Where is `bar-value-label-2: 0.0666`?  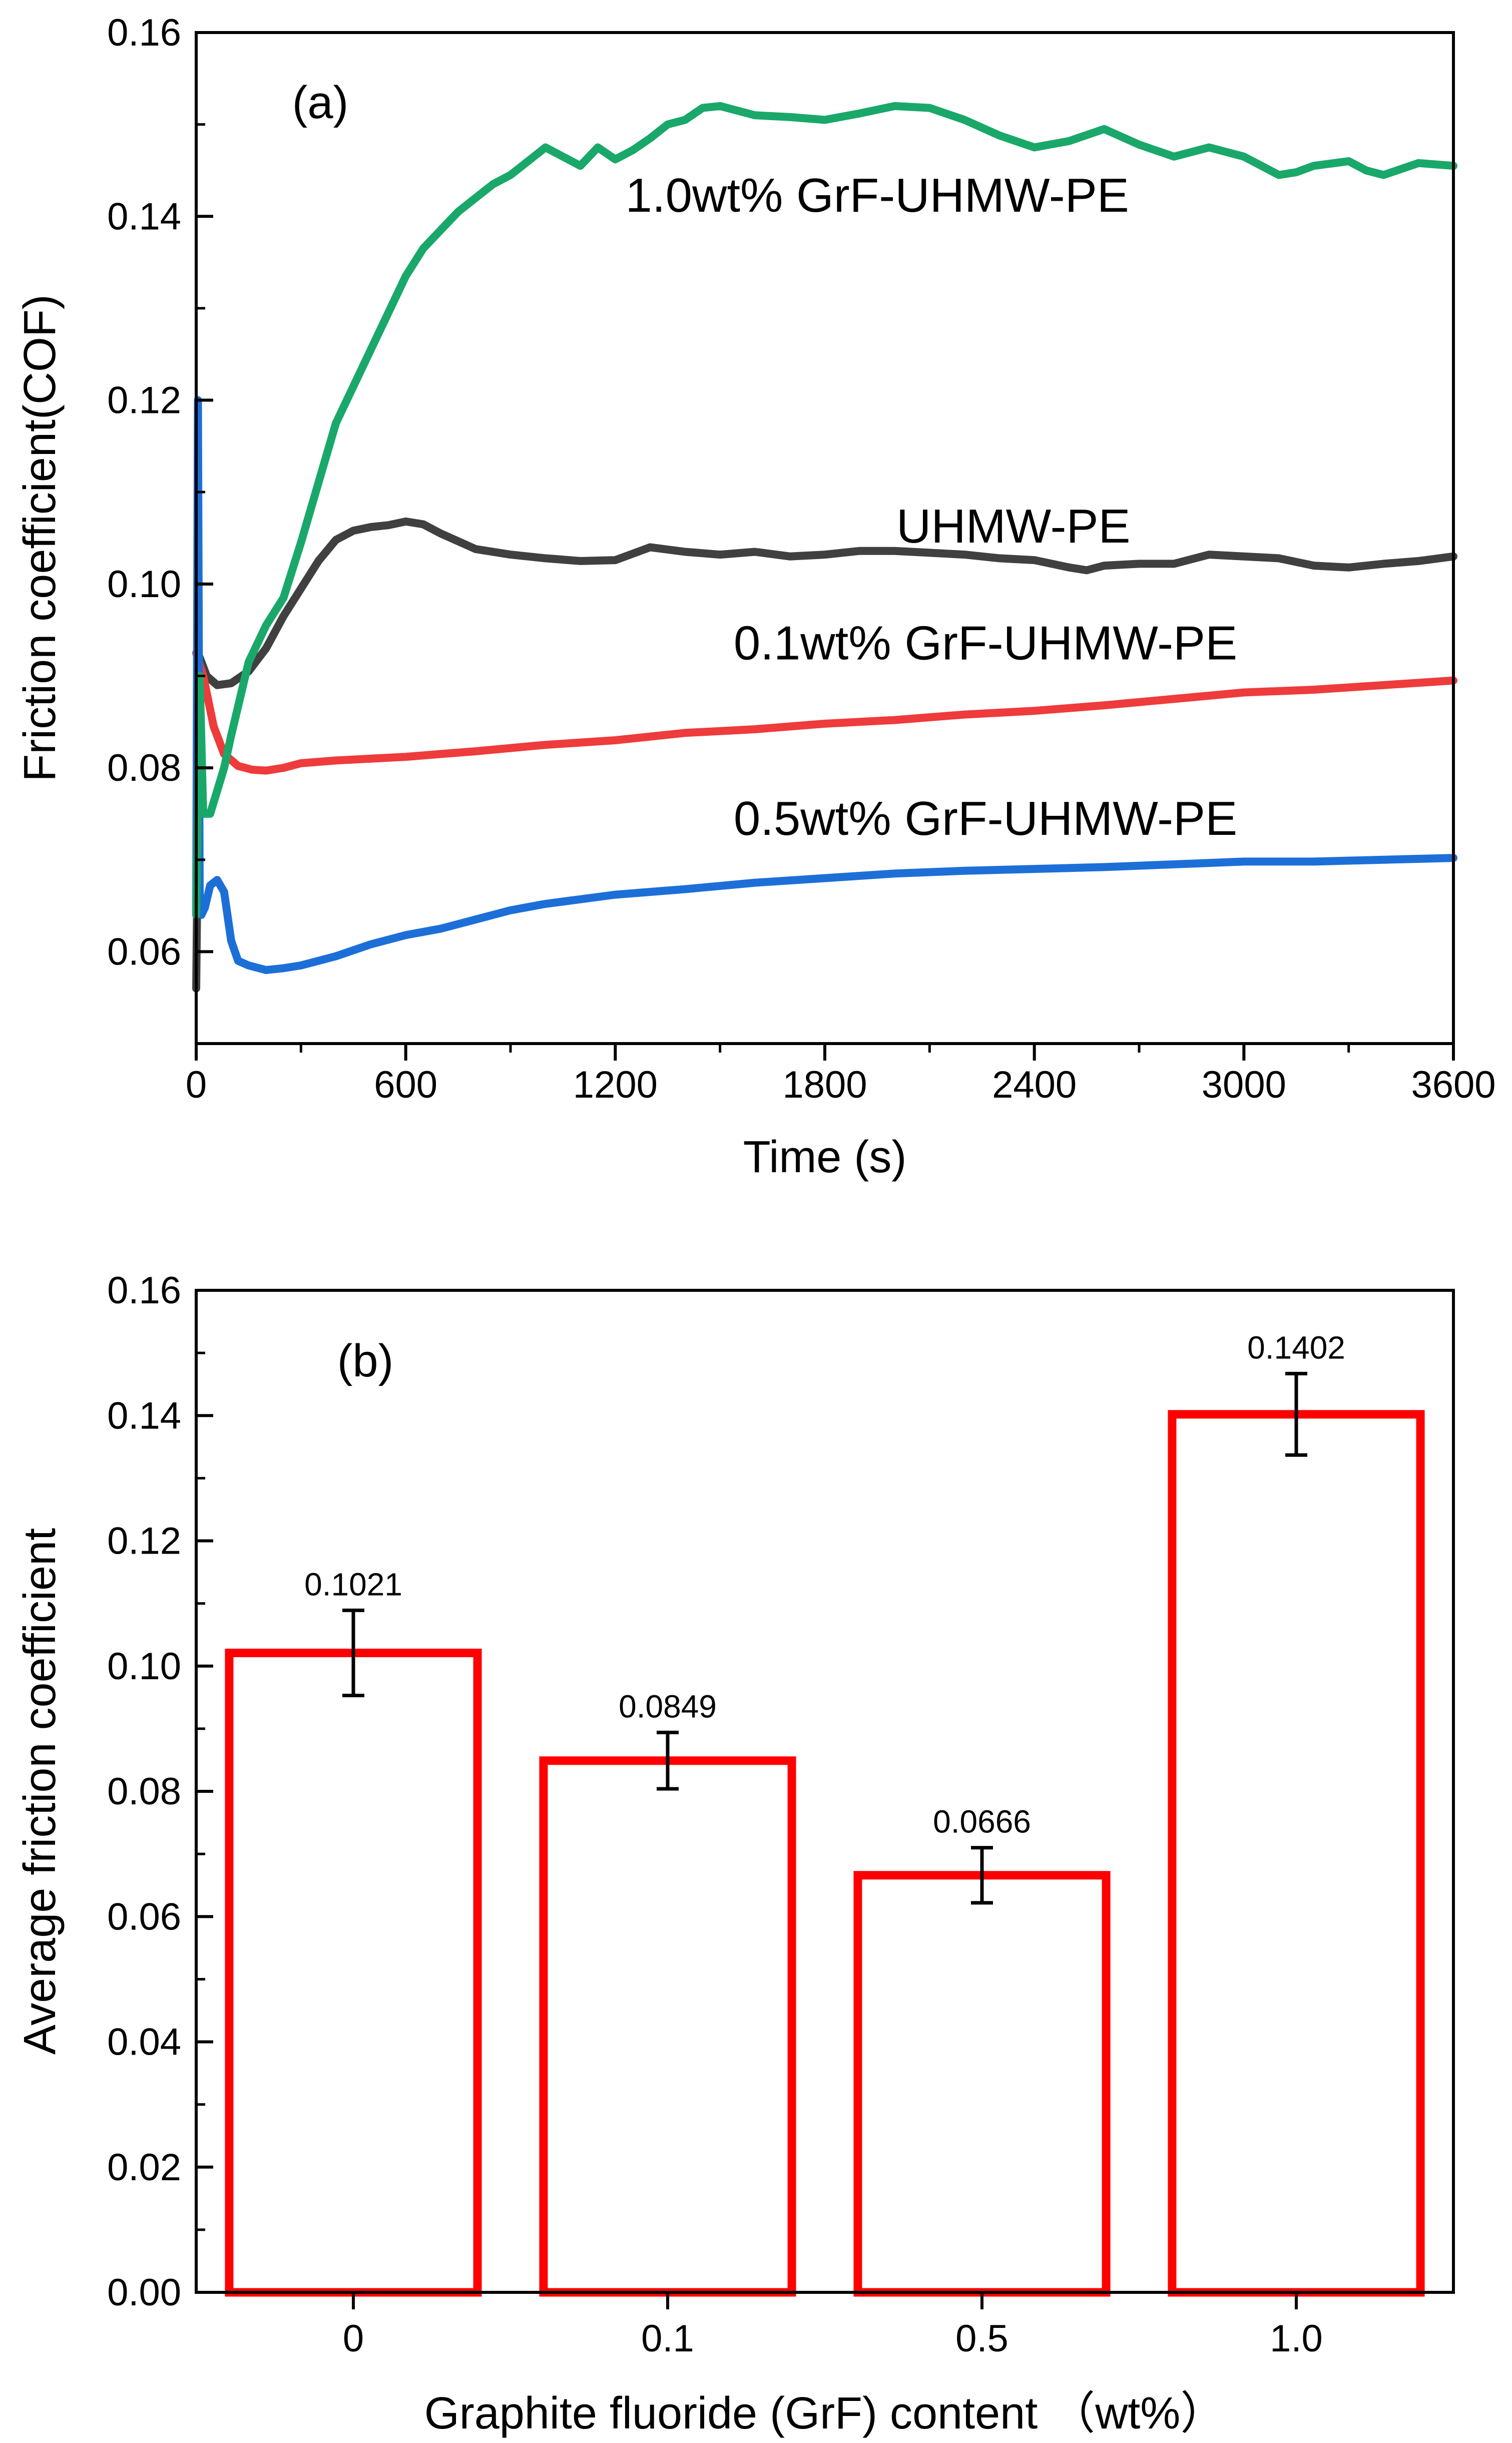
bar-value-label-2: 0.0666 is located at coordinates (982, 1822).